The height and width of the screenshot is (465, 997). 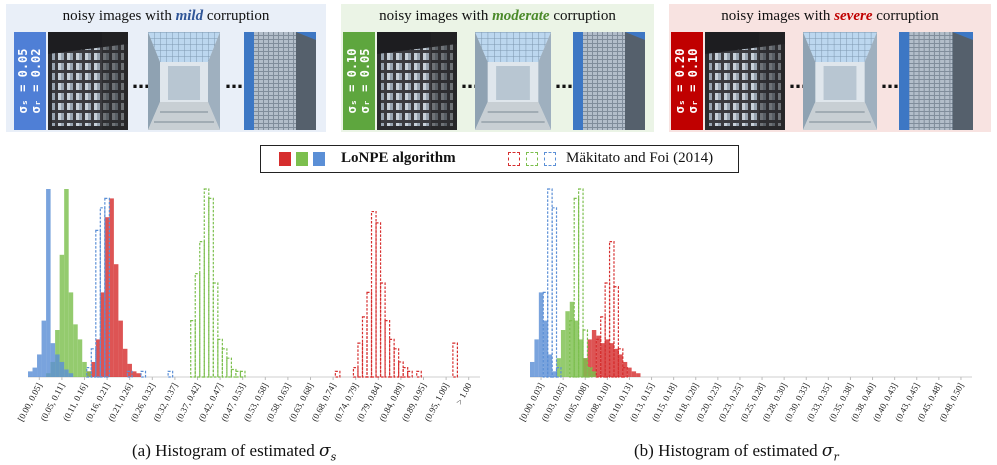 I want to click on legend-label-lonpe: LoNPE algorithm, so click(x=398, y=158).